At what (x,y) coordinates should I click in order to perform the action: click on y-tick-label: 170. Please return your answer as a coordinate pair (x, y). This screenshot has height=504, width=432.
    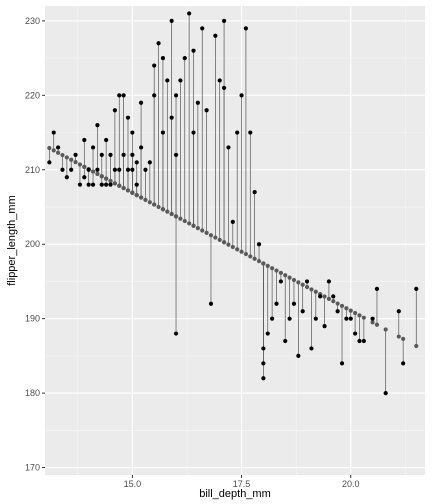
    Looking at the image, I should click on (32, 468).